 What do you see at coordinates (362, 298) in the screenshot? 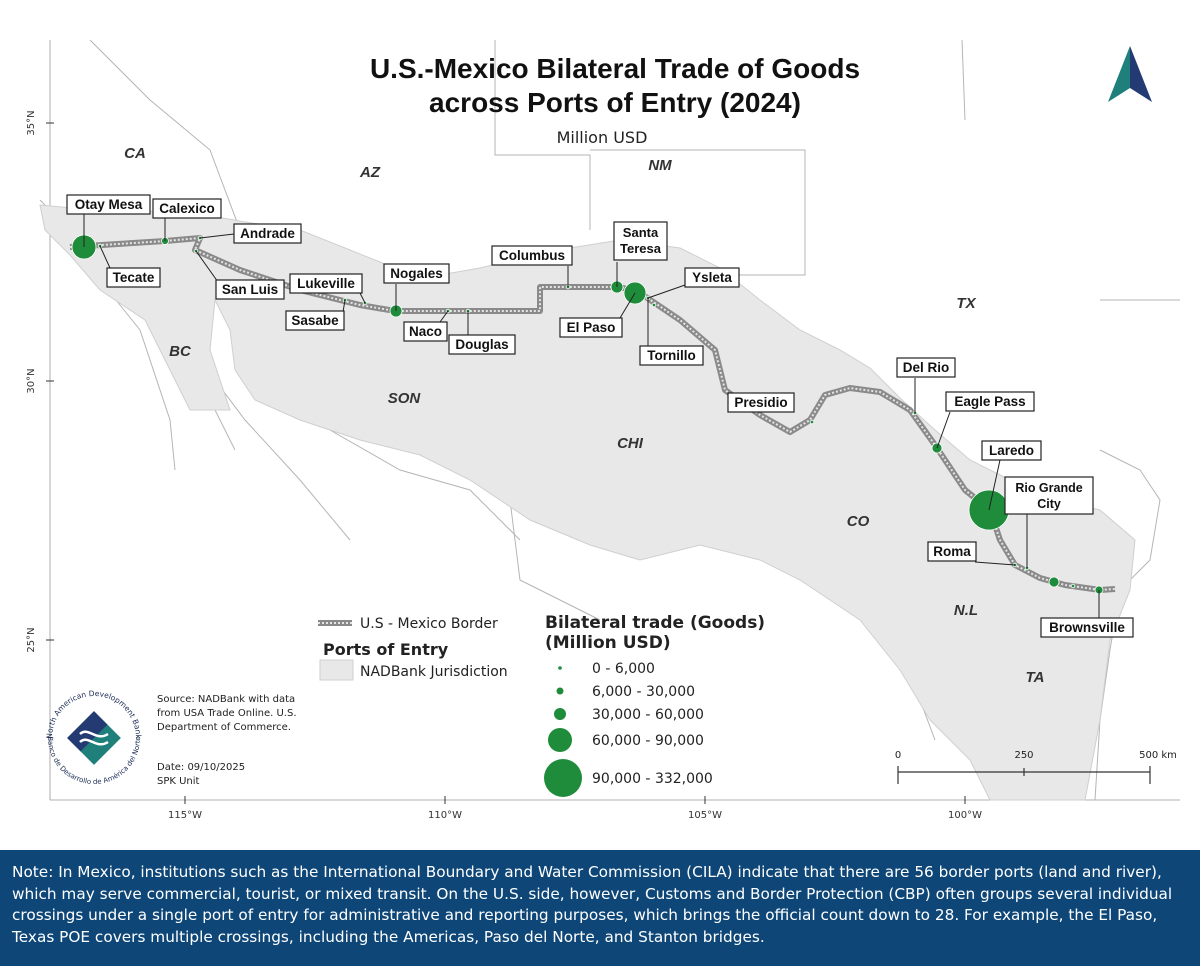
I see `leader-lukeville` at bounding box center [362, 298].